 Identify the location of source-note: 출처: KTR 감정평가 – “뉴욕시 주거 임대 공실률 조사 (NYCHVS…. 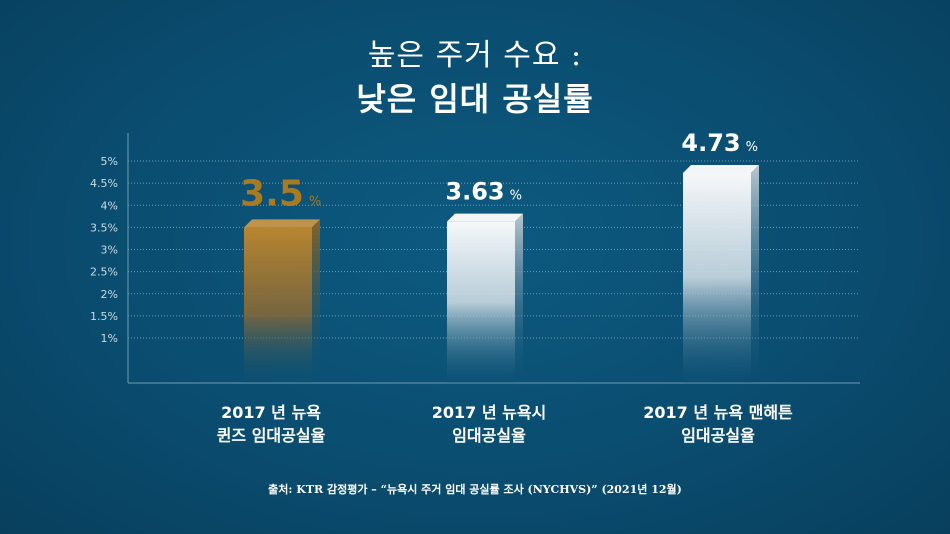
(475, 489).